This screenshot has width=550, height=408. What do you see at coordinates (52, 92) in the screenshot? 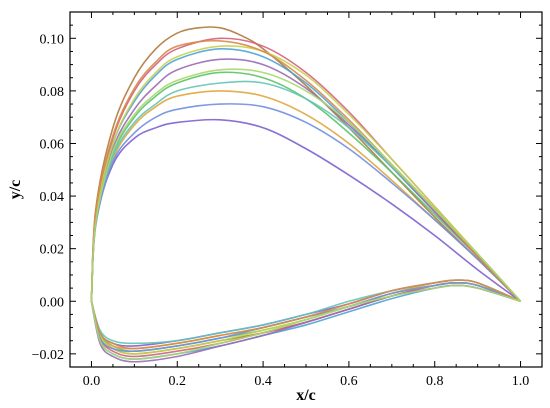
I see `y-tick-label: 0.08` at bounding box center [52, 92].